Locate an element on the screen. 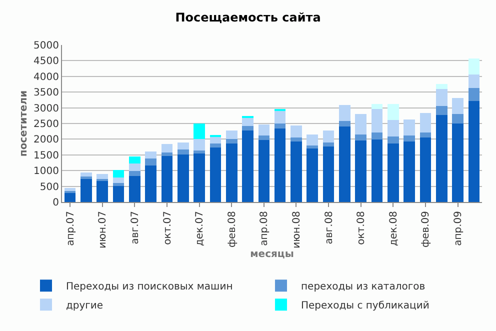  legend-label: переходы из каталогов is located at coordinates (363, 286).